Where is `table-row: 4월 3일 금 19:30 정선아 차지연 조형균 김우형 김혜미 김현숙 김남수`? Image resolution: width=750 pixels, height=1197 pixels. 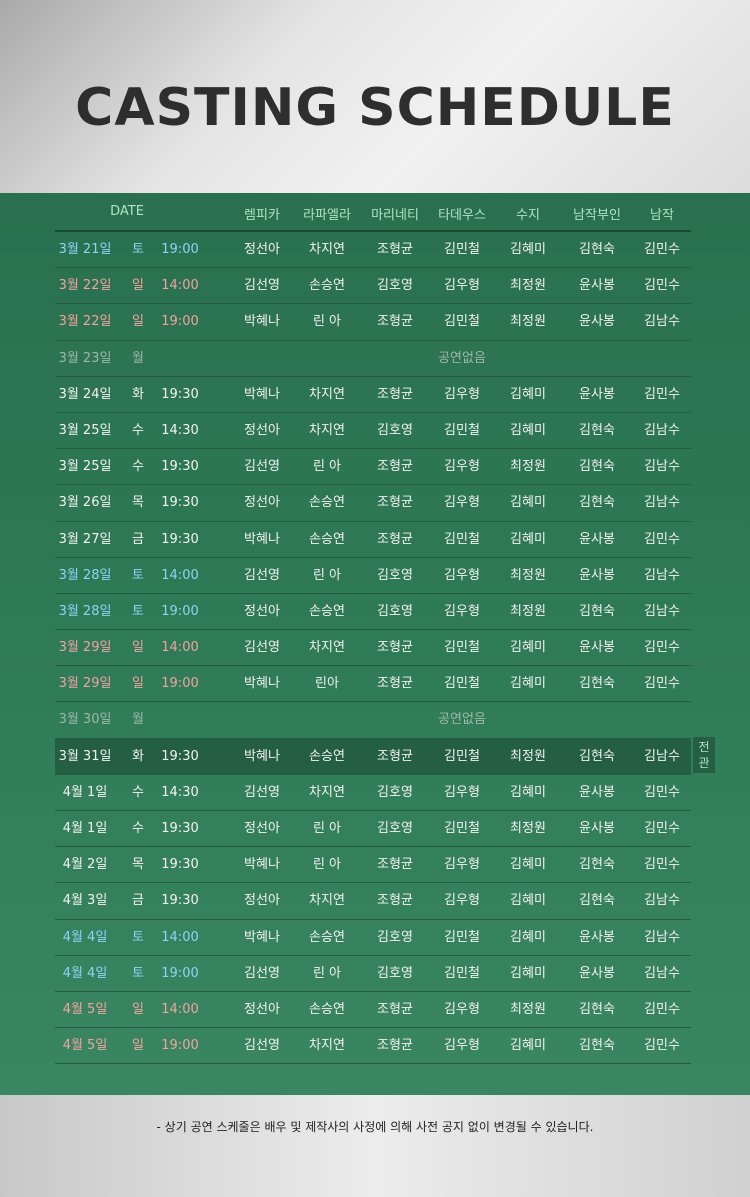 table-row: 4월 3일 금 19:30 정선아 차지연 조형균 김우형 김혜미 김현숙 김남수 is located at coordinates (373, 901).